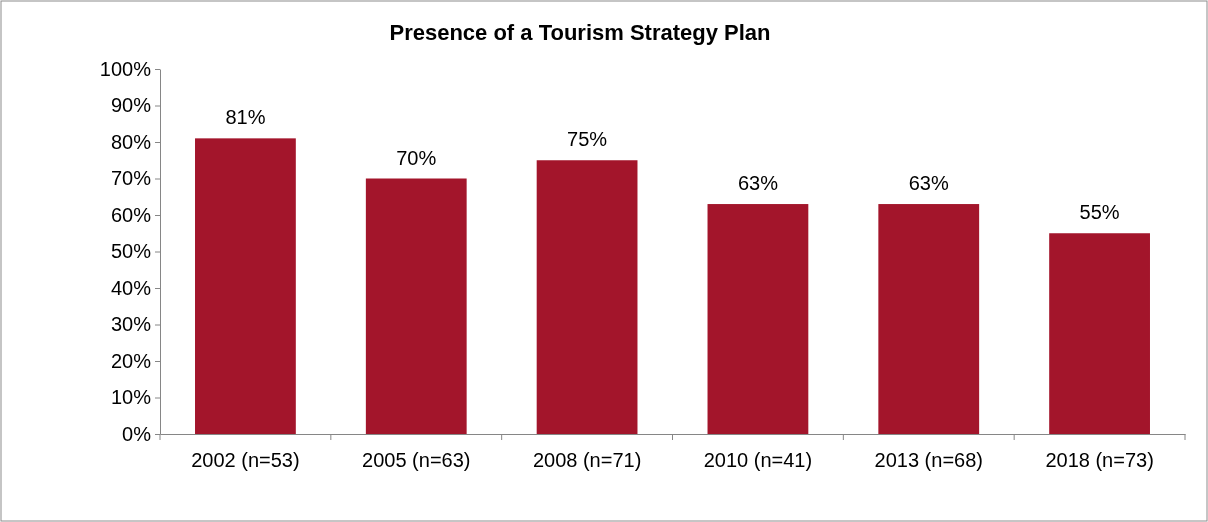  Describe the element at coordinates (587, 460) in the screenshot. I see `x-tick-label: 2008 (n=71)` at that location.